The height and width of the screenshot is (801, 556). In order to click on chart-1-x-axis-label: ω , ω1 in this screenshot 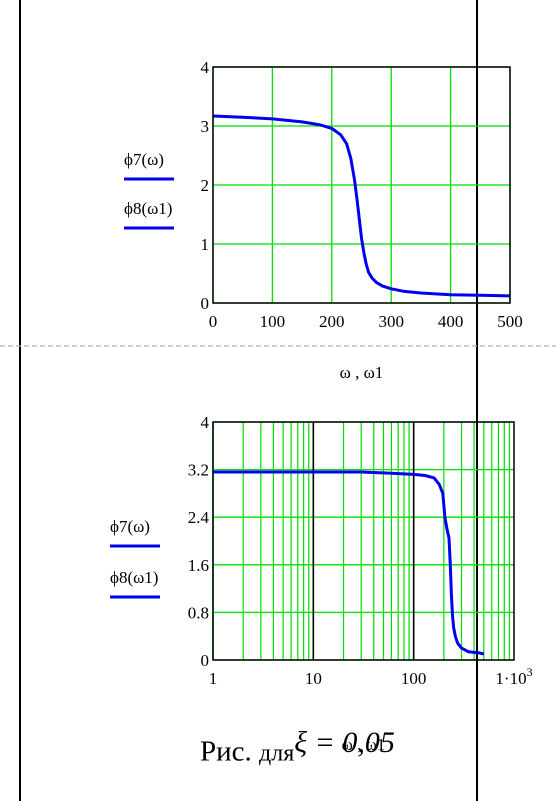, I will do `click(362, 372)`.